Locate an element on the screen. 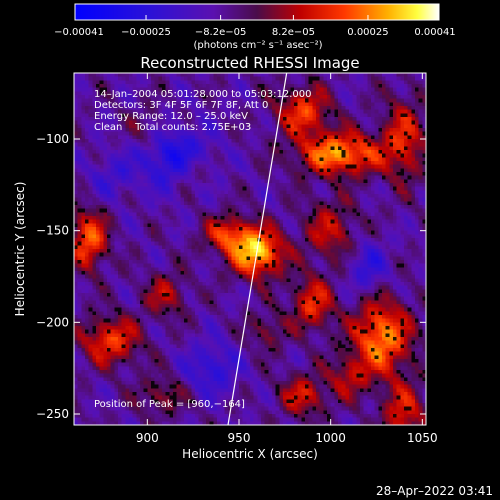 The height and width of the screenshot is (500, 500). colorbar-tick-label: 0.00041 is located at coordinates (434, 32).